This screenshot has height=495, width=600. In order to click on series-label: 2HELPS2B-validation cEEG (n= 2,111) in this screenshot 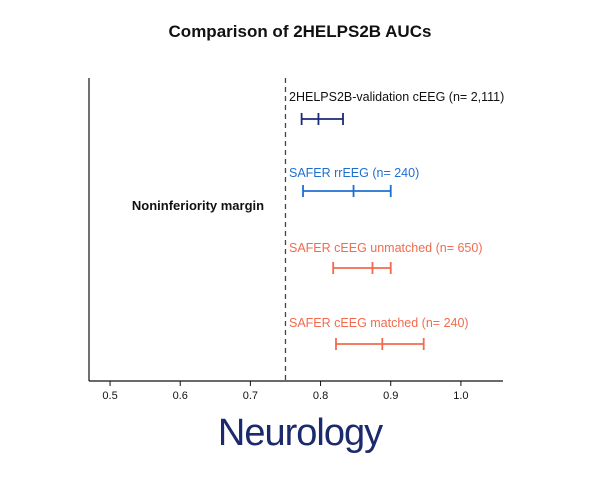, I will do `click(396, 97)`.